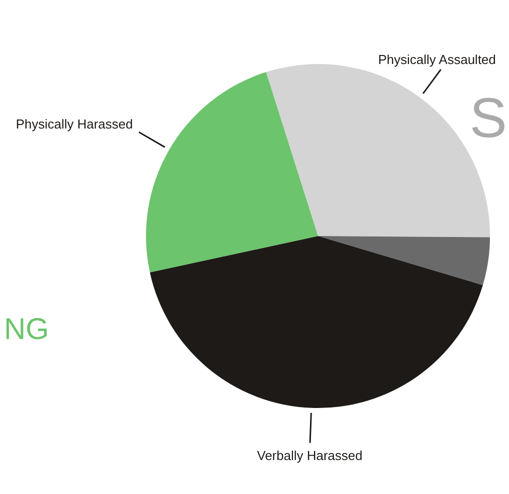  Describe the element at coordinates (309, 455) in the screenshot. I see `slice-label: Verbally Harassed` at that location.